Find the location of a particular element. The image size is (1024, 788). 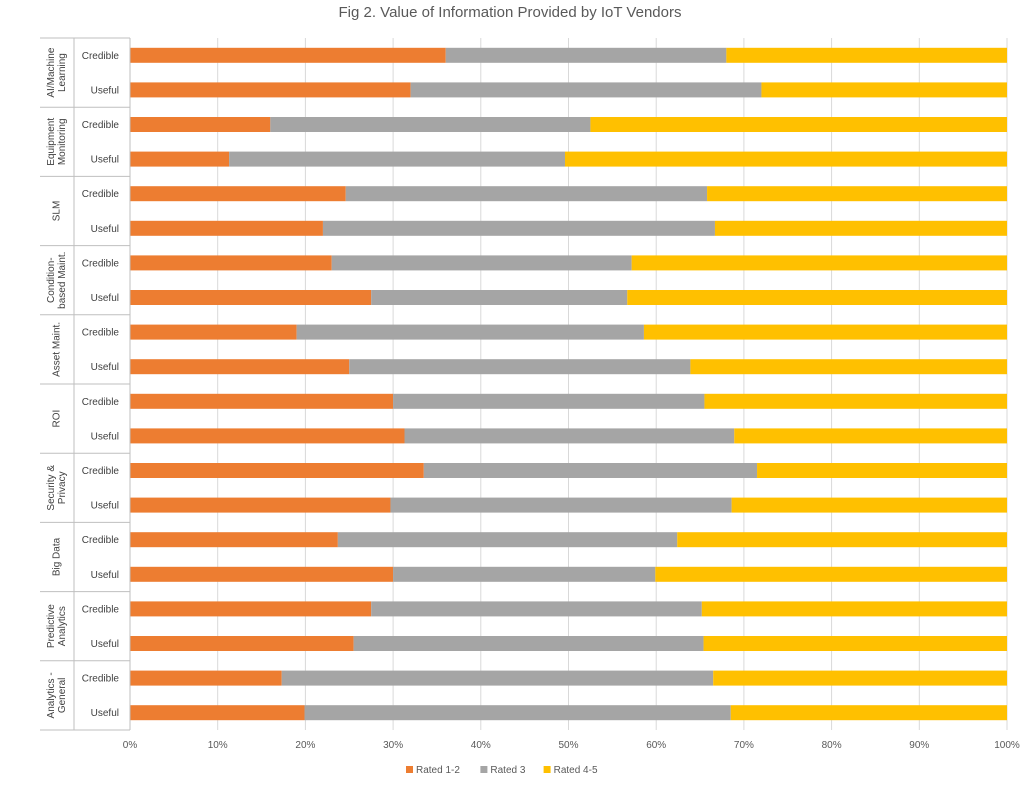

group-label-line: Security & is located at coordinates (51, 488).